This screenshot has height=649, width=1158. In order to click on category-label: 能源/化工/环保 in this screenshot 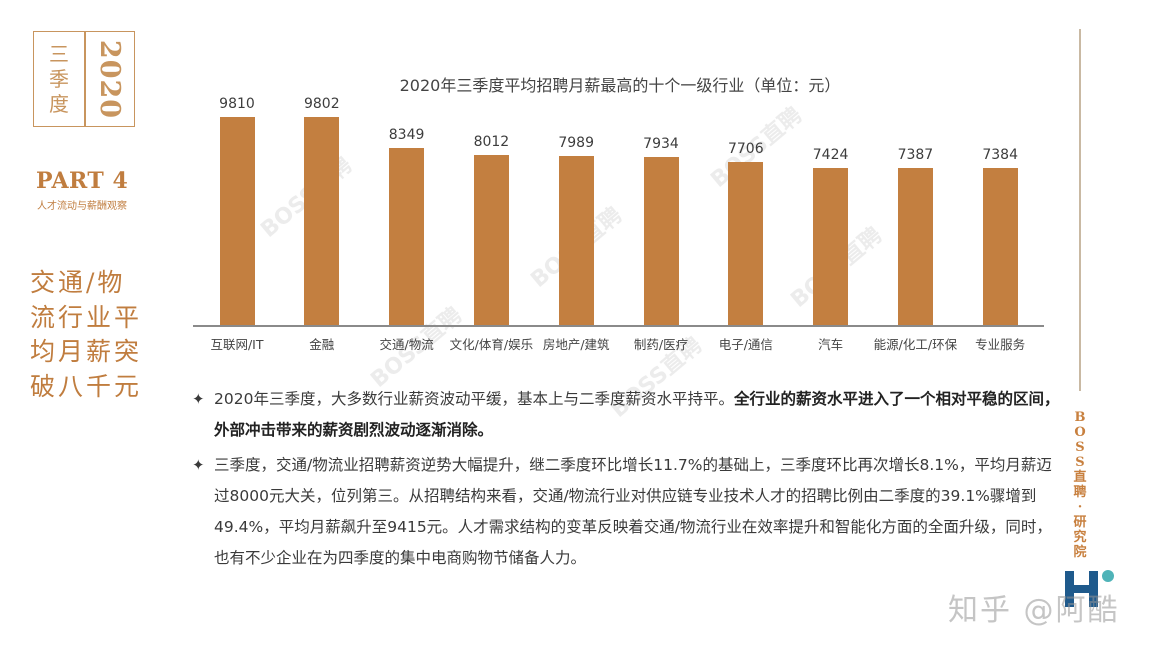, I will do `click(915, 344)`.